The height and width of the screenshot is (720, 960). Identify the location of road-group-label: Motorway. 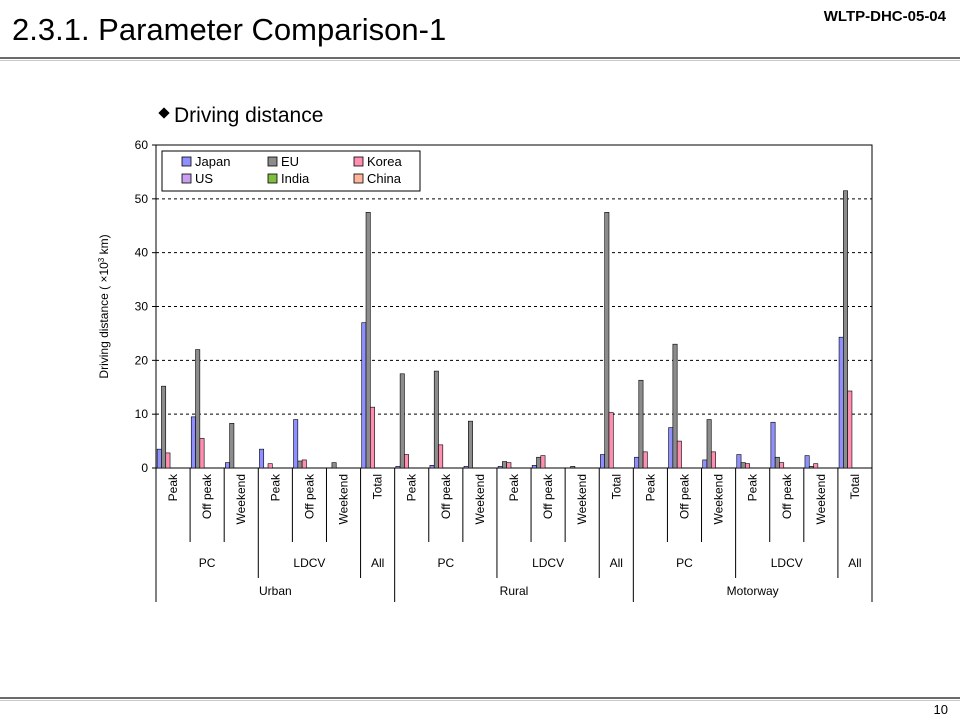
(753, 591).